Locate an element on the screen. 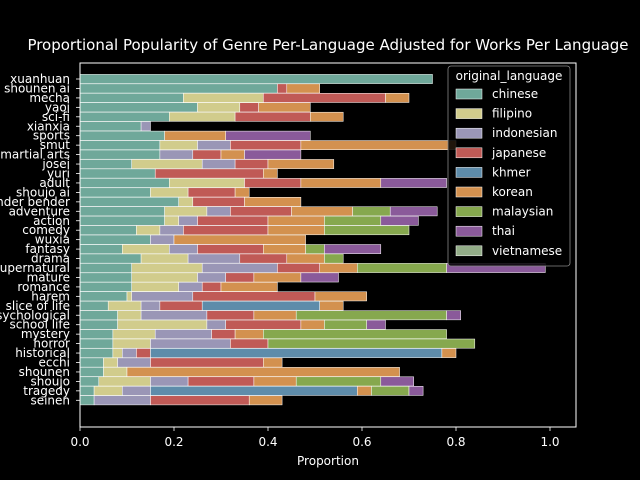 The width and height of the screenshot is (640, 480). bar-romance-filipino is located at coordinates (155, 287).